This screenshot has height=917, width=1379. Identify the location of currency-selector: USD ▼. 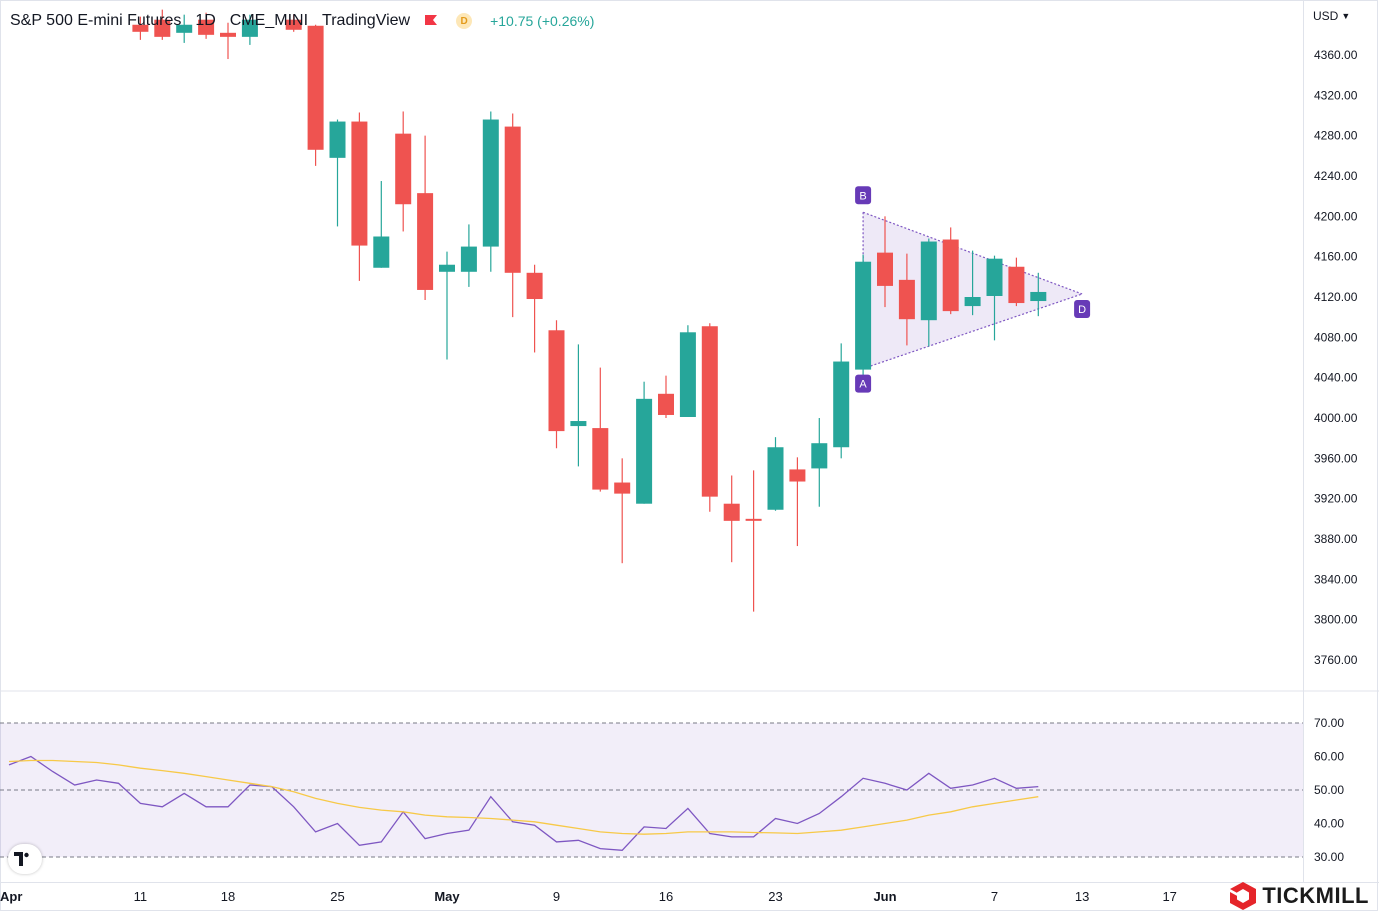
(1331, 16).